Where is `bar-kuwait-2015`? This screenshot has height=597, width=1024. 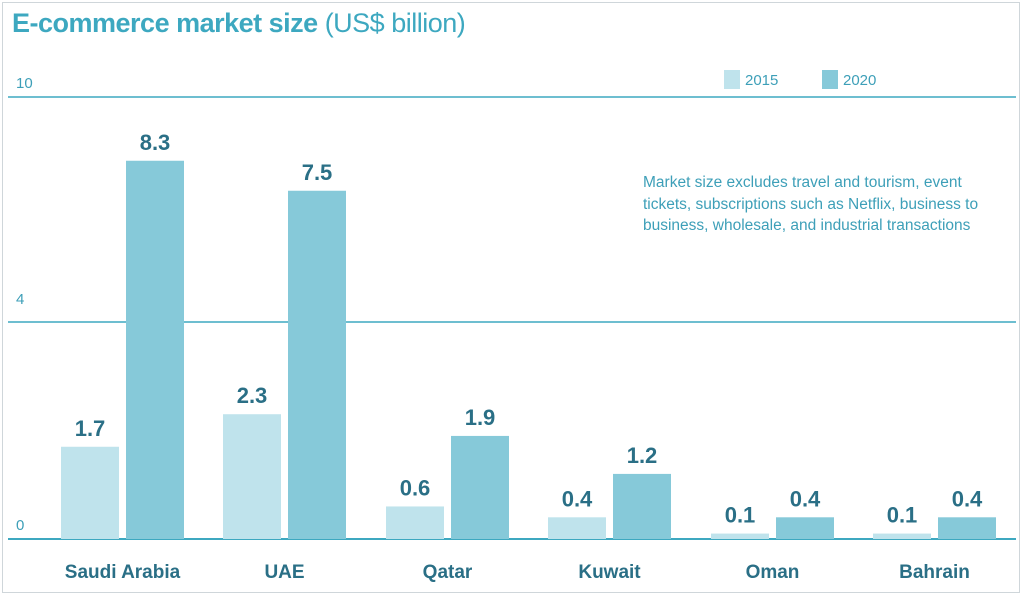
bar-kuwait-2015 is located at coordinates (577, 528).